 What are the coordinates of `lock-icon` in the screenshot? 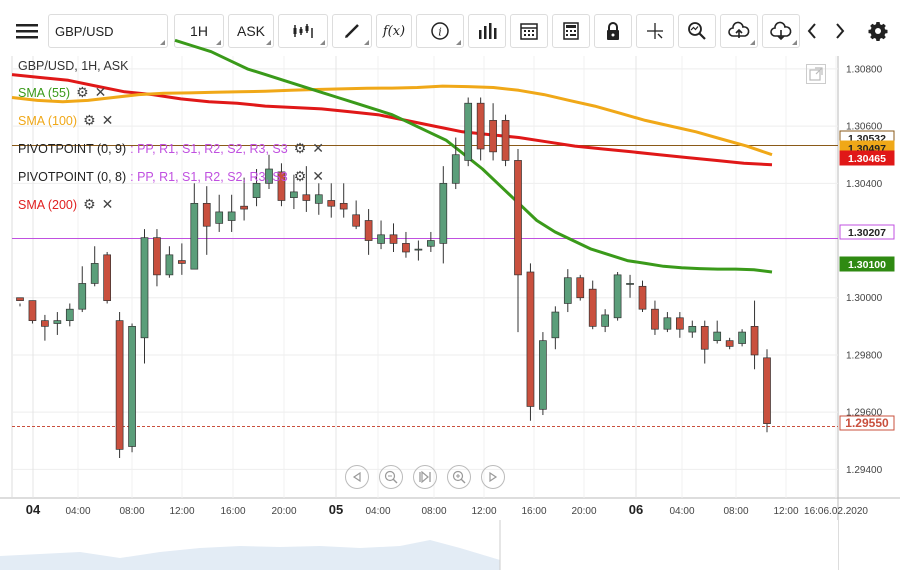 It's located at (613, 31).